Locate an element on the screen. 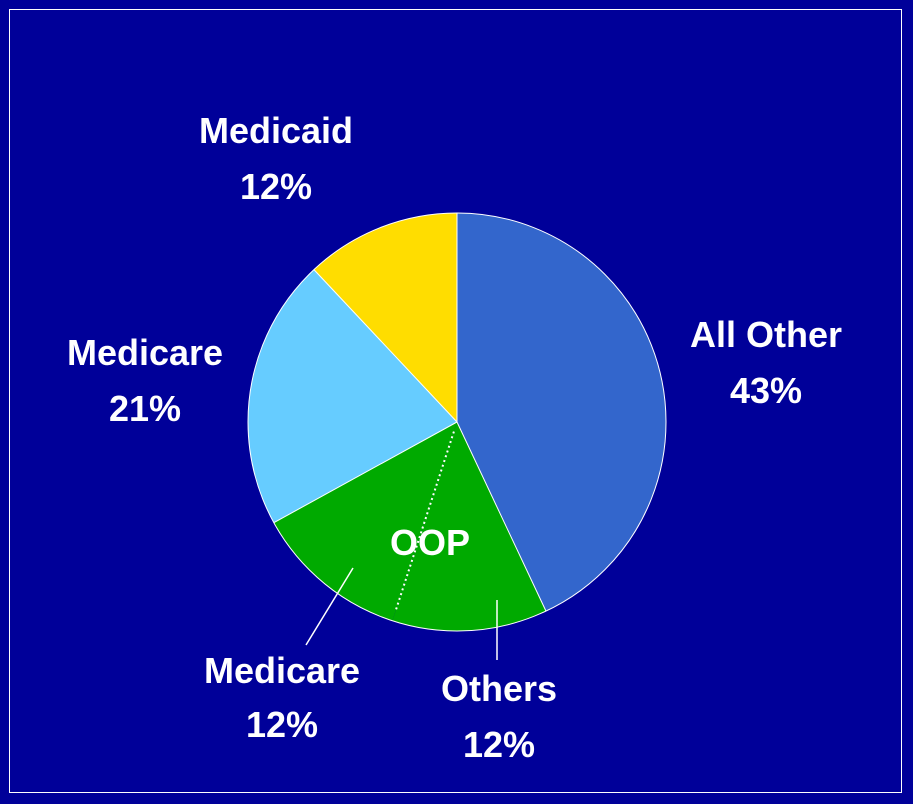 This screenshot has height=804, width=913. label-medicaid-value: 12% is located at coordinates (276, 186).